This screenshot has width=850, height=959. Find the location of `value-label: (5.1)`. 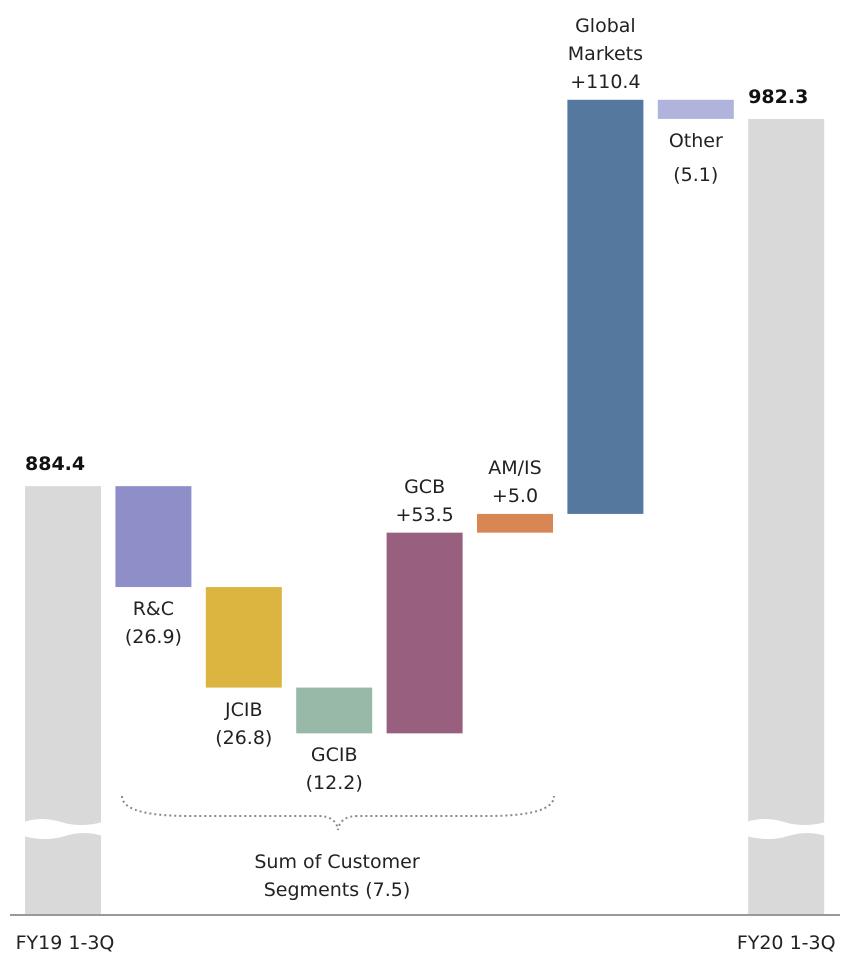

value-label: (5.1) is located at coordinates (696, 174).